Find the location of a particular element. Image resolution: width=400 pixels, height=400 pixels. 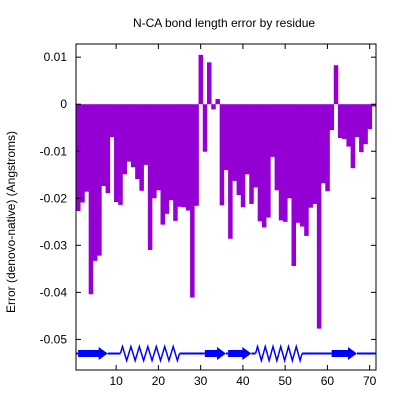

chart-title: N-CA bond length error by residue is located at coordinates (224, 23).